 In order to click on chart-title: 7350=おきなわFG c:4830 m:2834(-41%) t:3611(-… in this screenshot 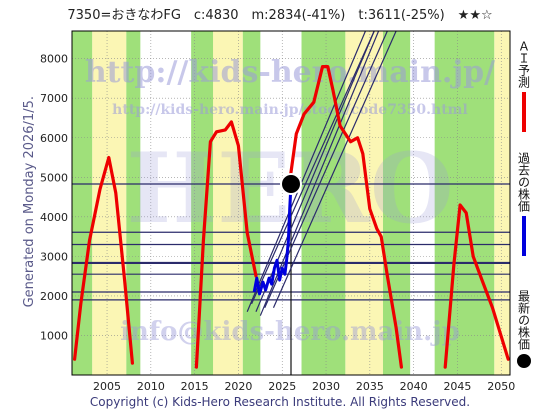, I will do `click(280, 15)`.